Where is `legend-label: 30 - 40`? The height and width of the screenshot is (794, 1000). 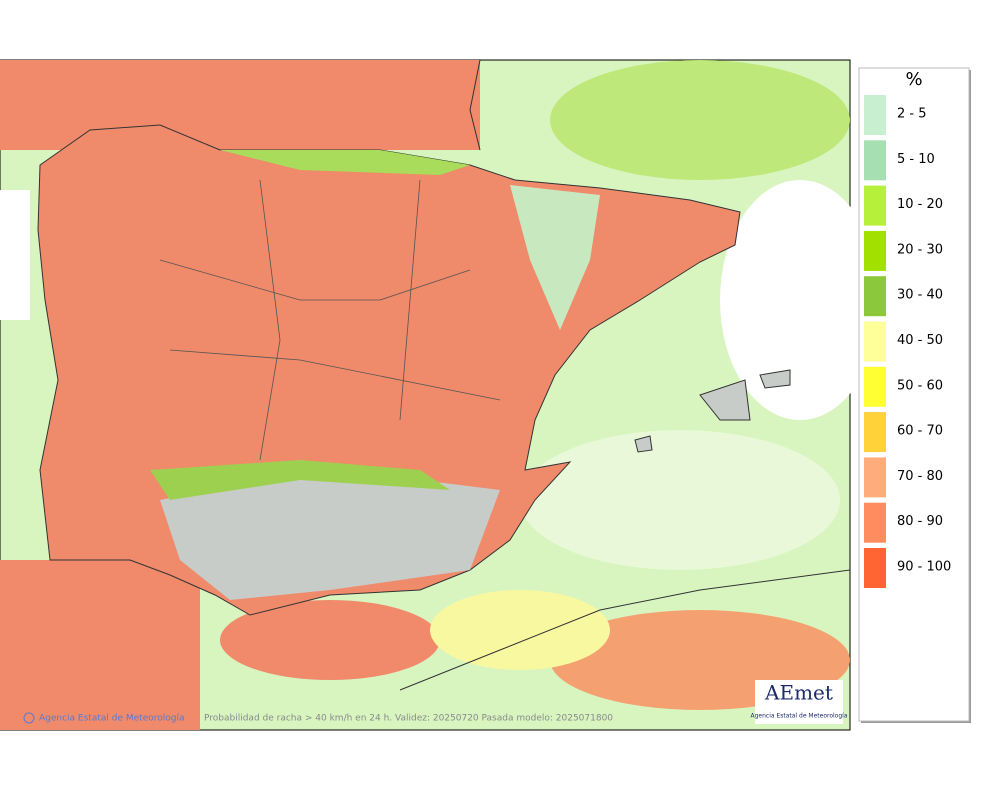
legend-label: 30 - 40 is located at coordinates (920, 295).